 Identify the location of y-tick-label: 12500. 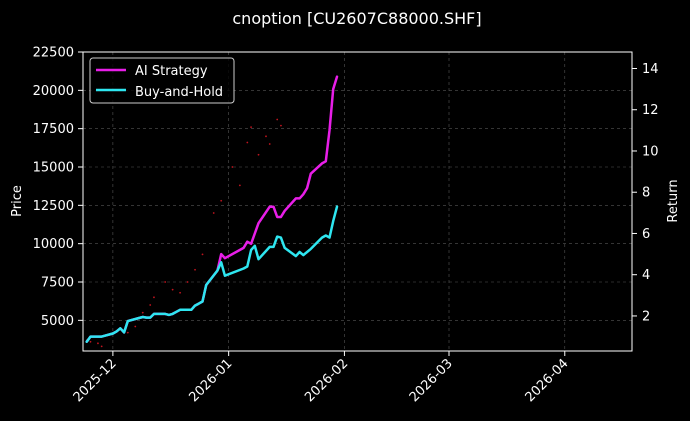
(53, 206).